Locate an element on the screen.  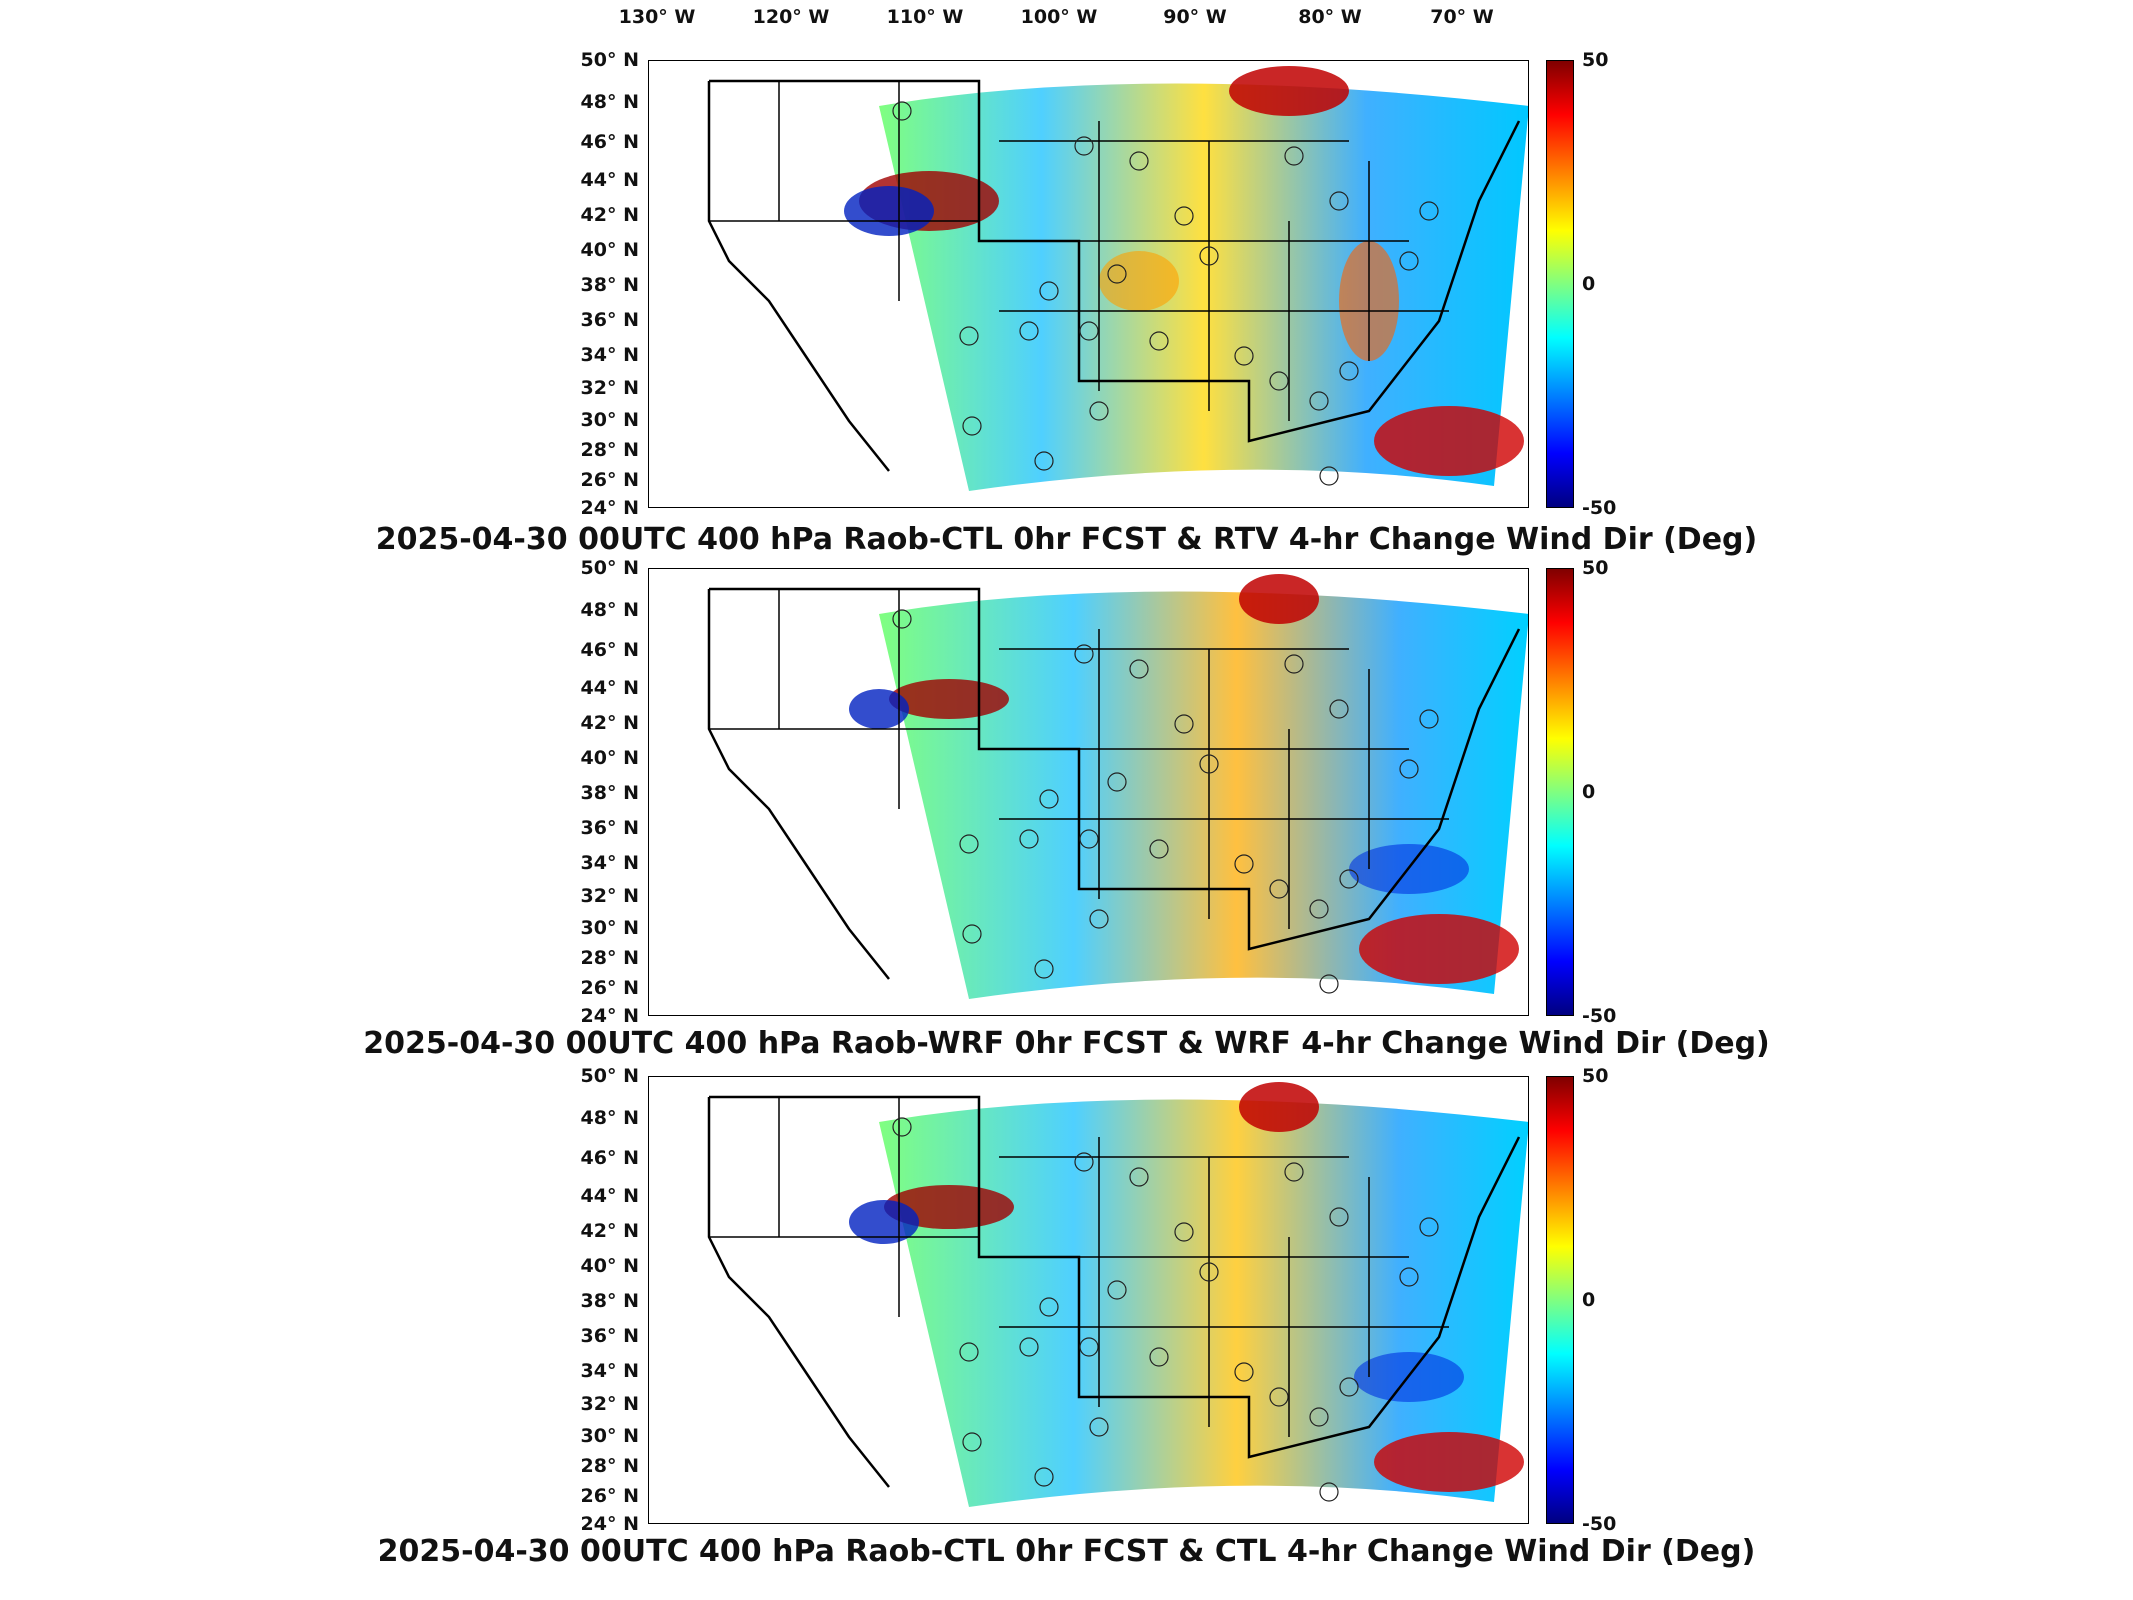
lon-label: 120° W is located at coordinates (791, 17).